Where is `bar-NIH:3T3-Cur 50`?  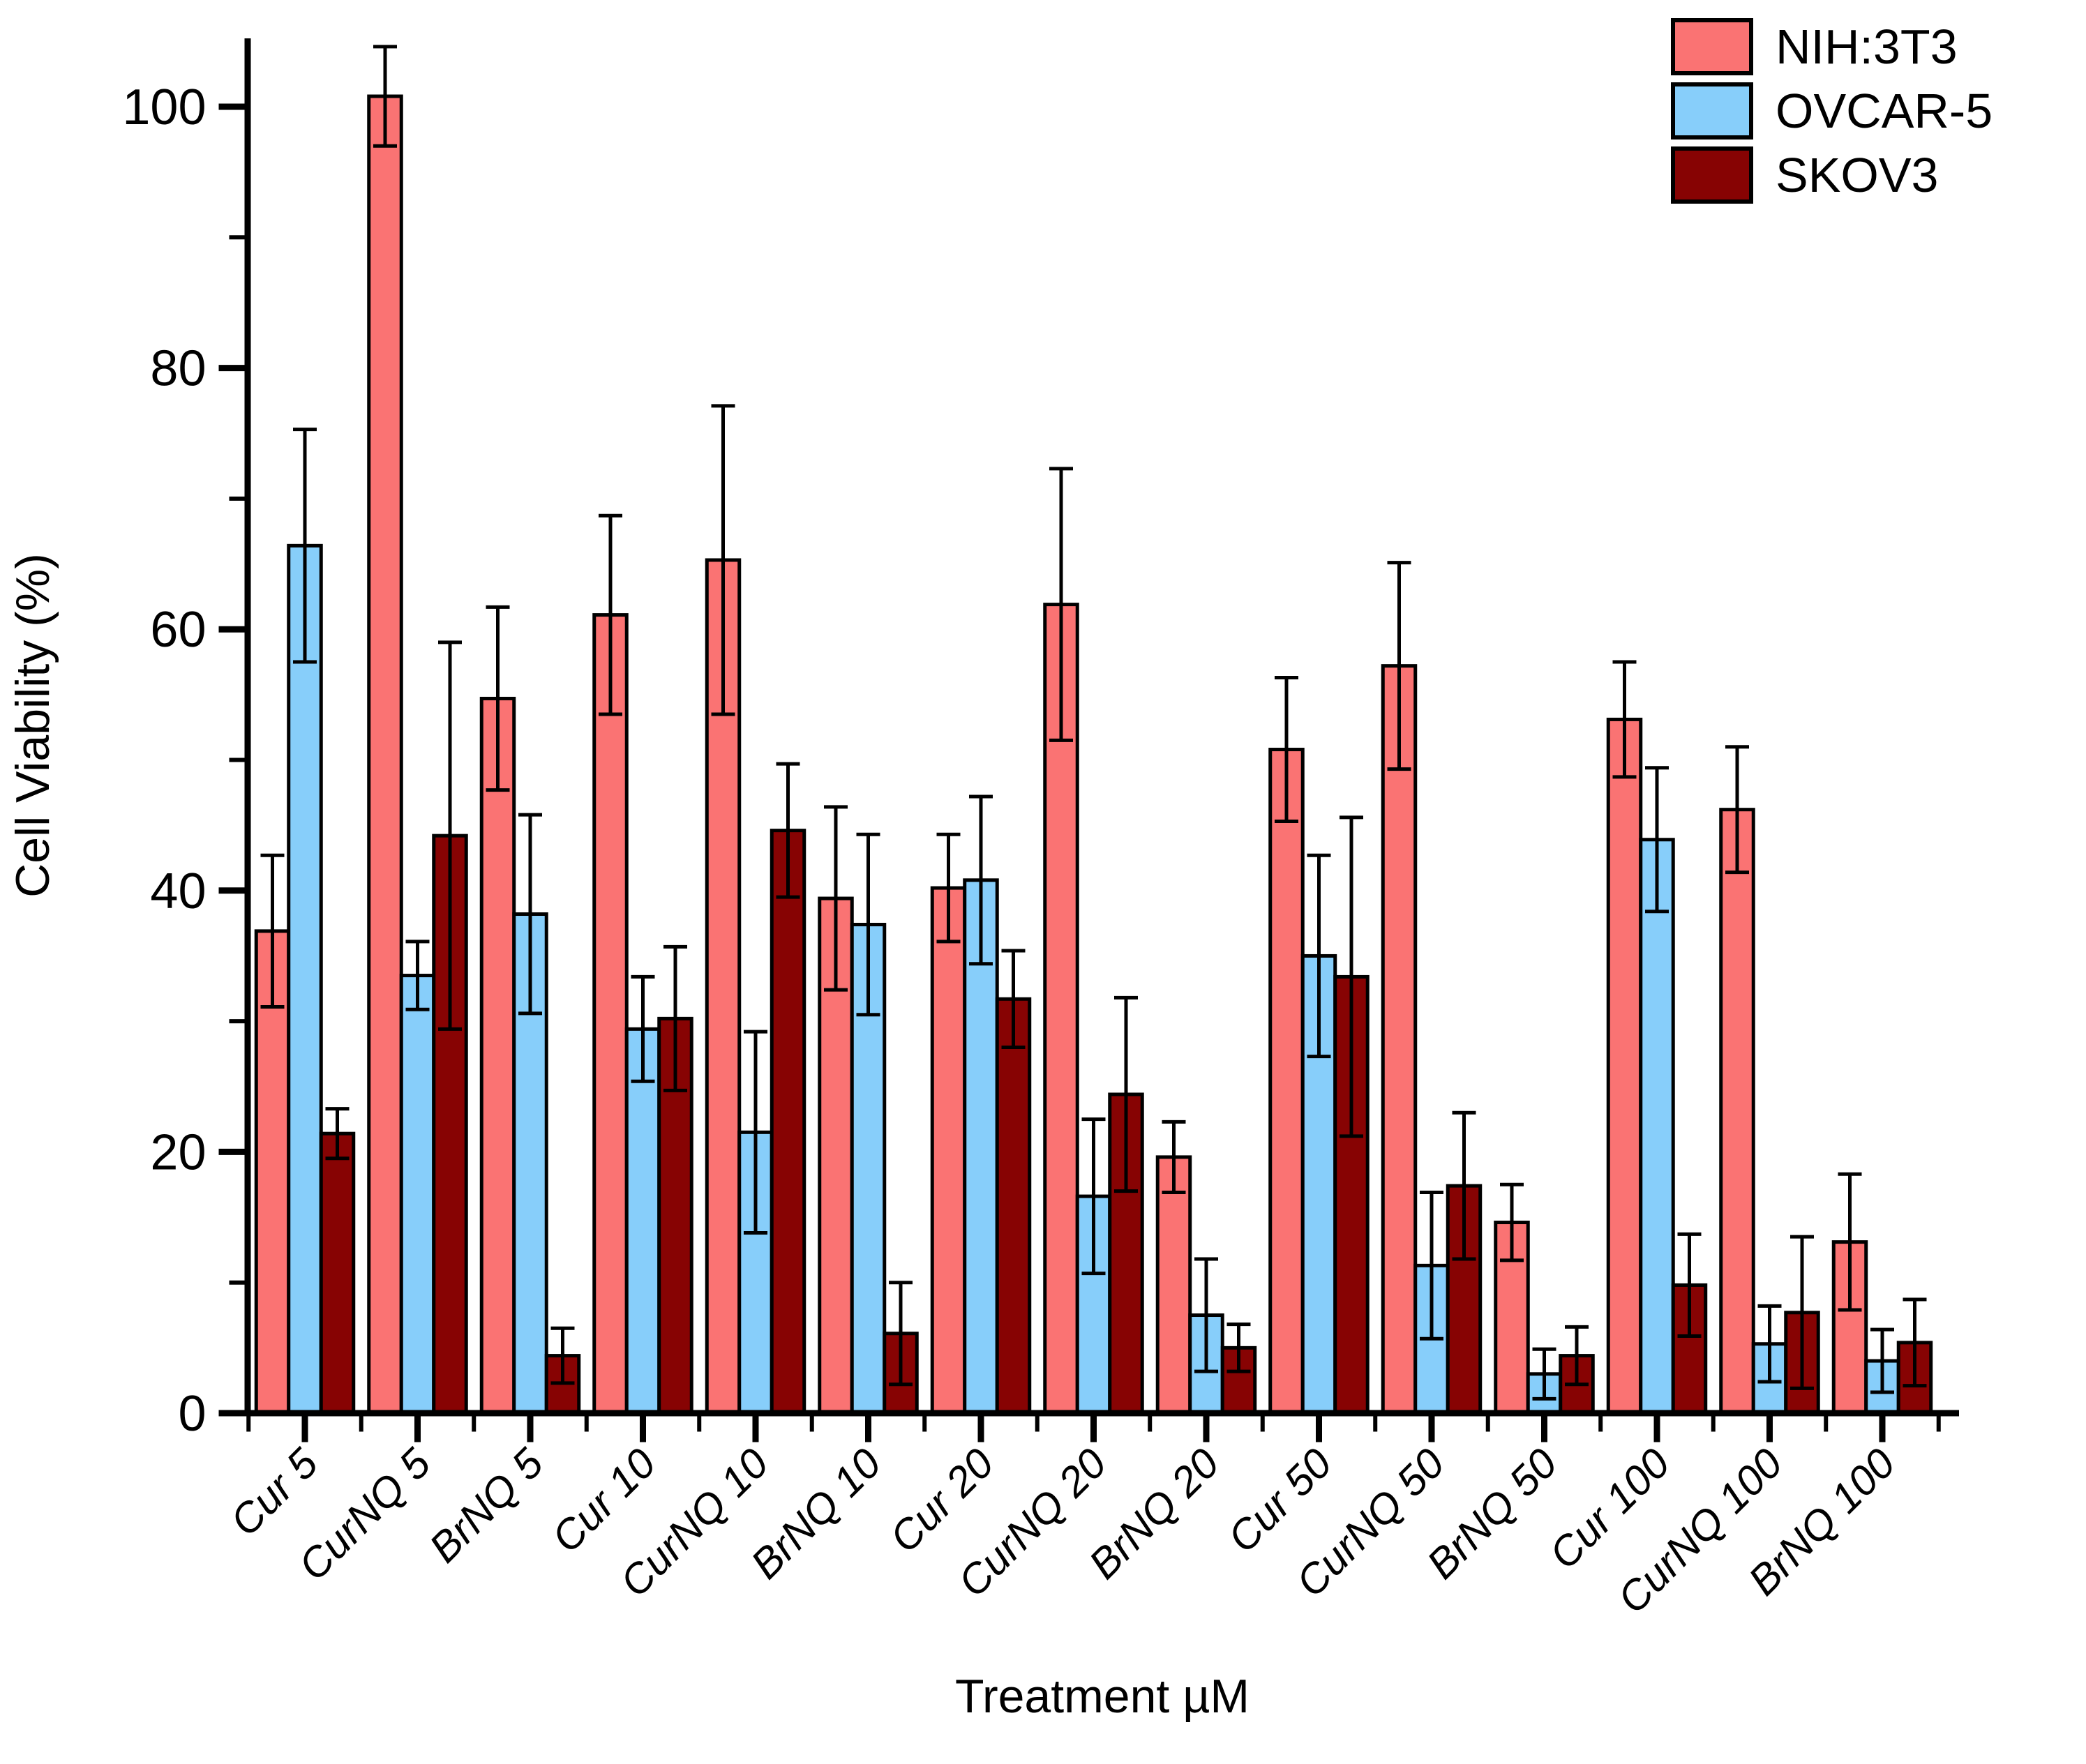 bar-NIH:3T3-Cur 50 is located at coordinates (1287, 1081).